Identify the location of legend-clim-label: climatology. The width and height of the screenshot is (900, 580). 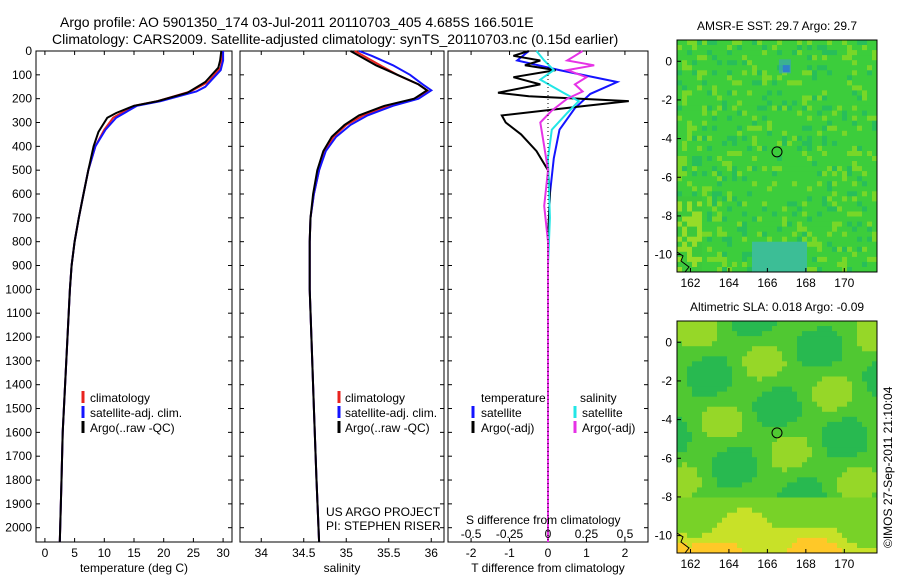
(375, 398).